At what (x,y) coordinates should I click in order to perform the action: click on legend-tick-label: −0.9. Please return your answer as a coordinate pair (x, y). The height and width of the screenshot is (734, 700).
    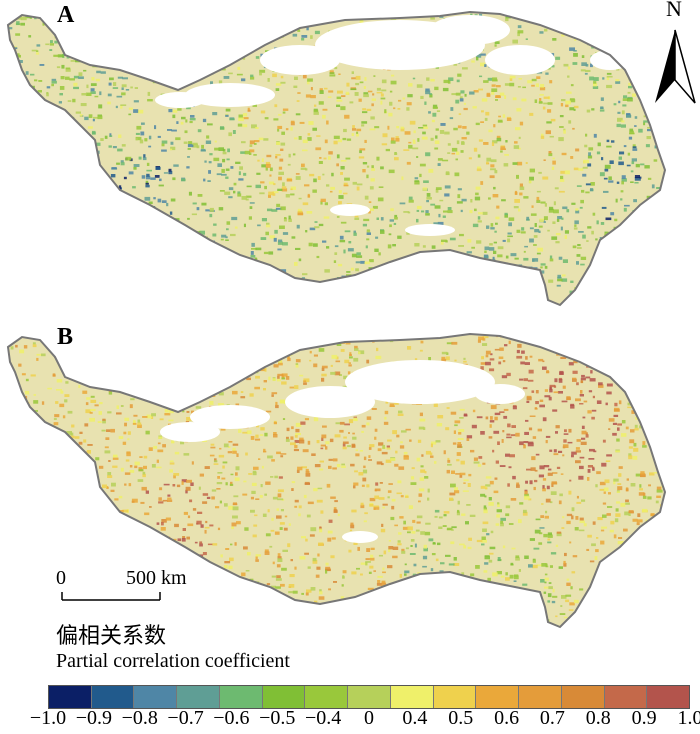
    Looking at the image, I should click on (93, 718).